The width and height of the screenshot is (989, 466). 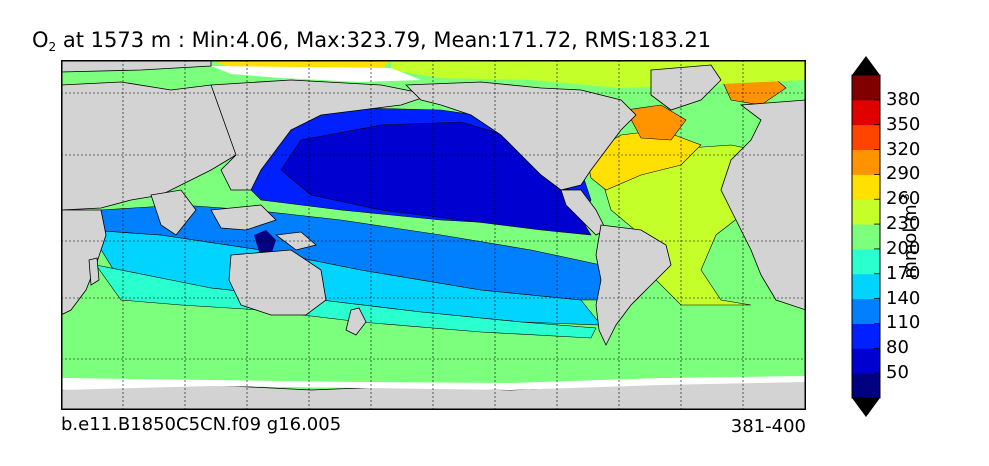 What do you see at coordinates (903, 124) in the screenshot?
I see `colorbar-tick-label: 350` at bounding box center [903, 124].